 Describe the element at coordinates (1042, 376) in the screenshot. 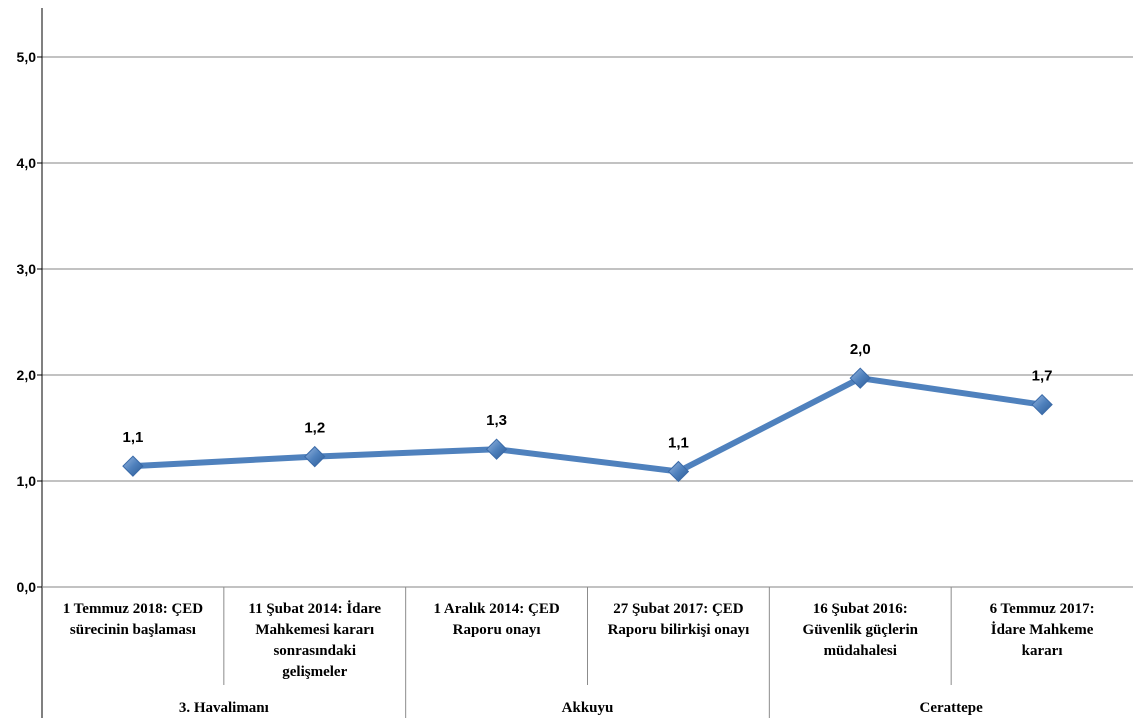

I see `data-label: 1,7` at that location.